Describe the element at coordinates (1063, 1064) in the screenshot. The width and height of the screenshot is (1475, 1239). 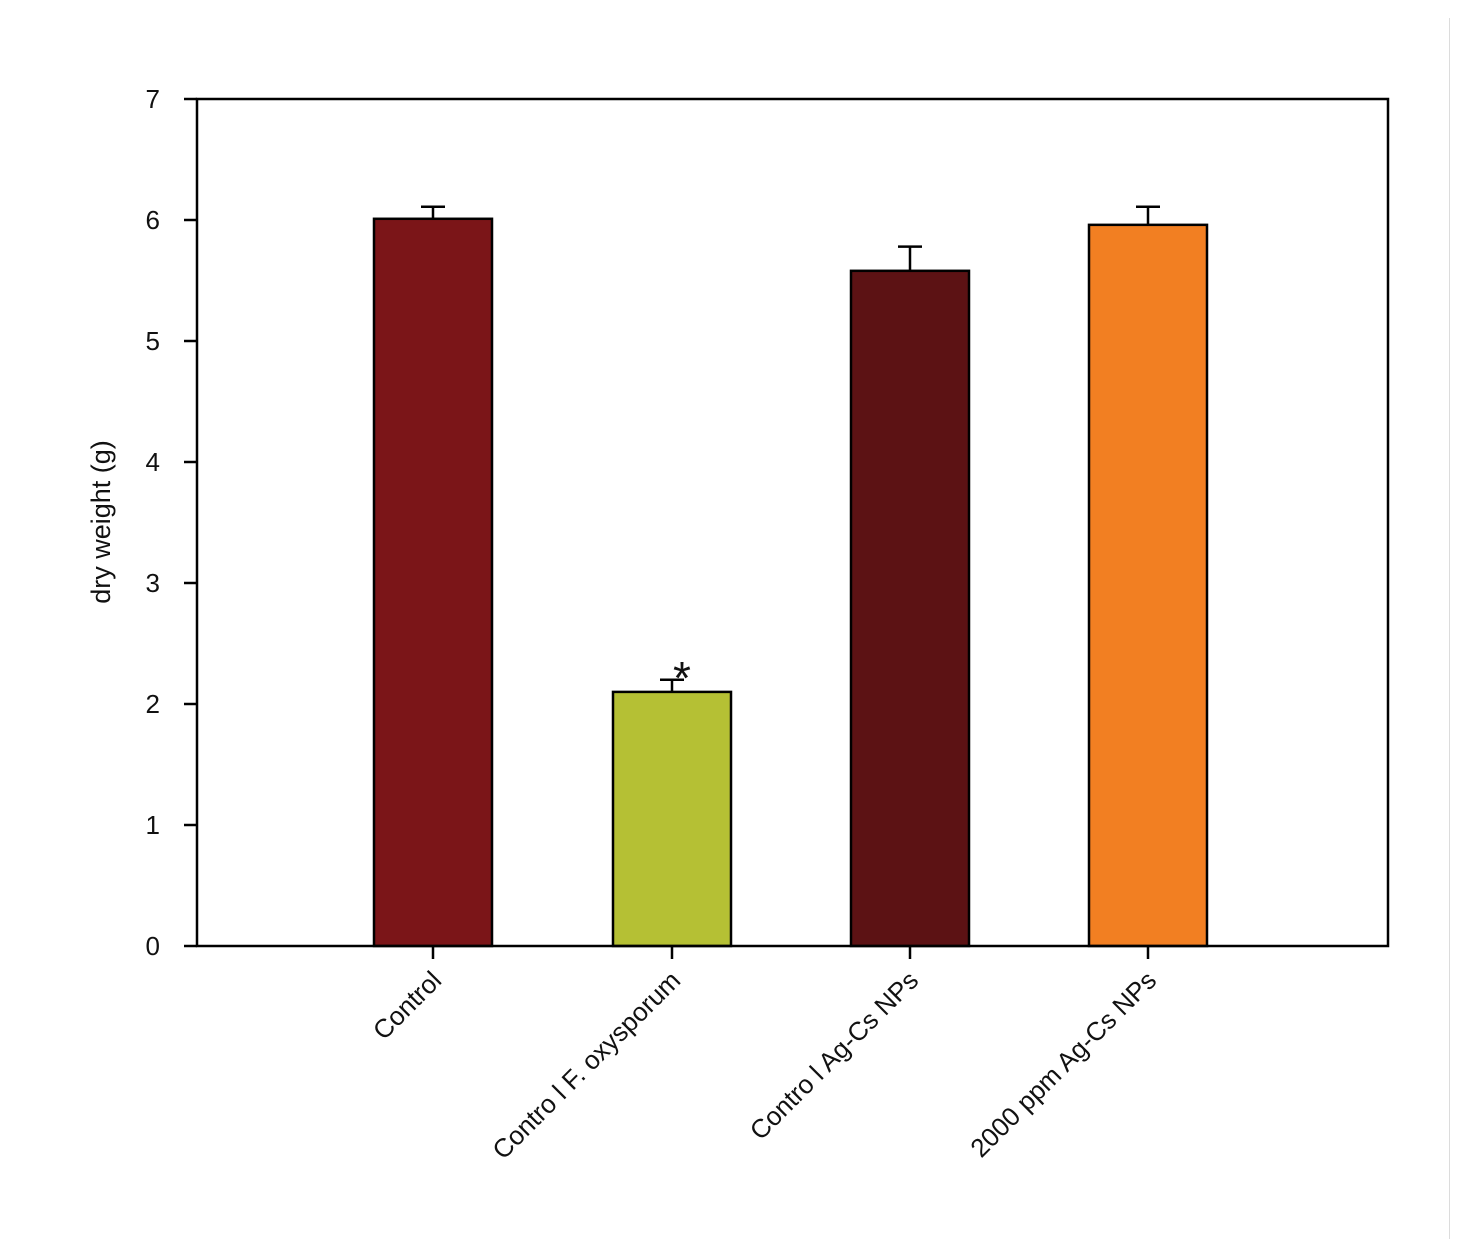
I see `x-tick-label: 2000 ppm Ag-Cs NPs` at that location.